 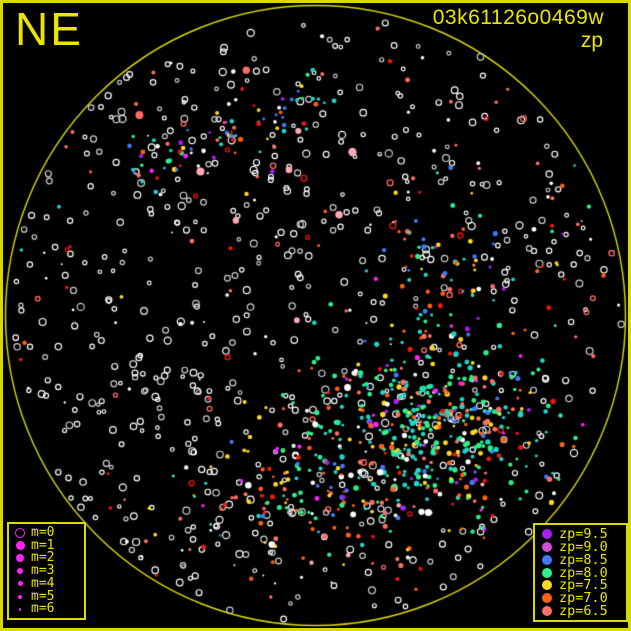 I want to click on image-title: 03k61126o0469w, so click(x=518, y=17).